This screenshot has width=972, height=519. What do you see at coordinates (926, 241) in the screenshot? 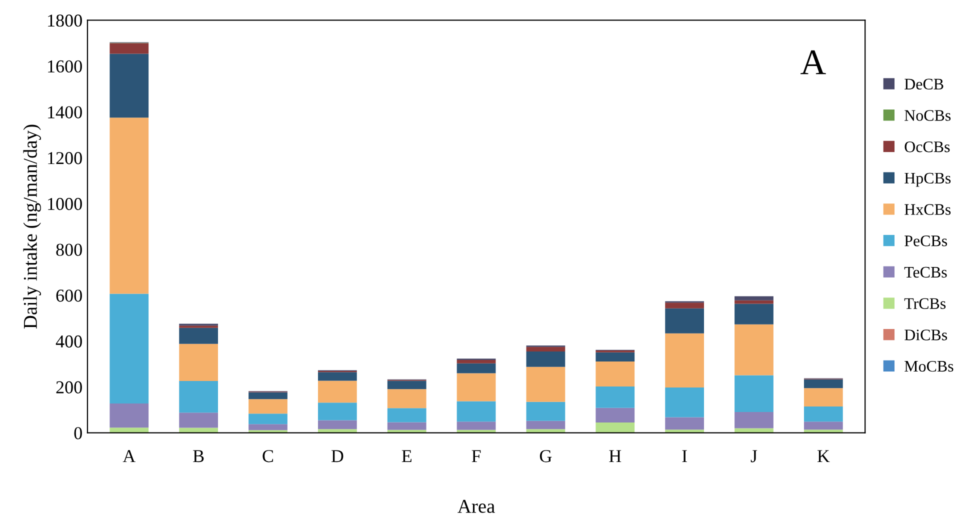
I see `legend-label: PeCBs` at bounding box center [926, 241].